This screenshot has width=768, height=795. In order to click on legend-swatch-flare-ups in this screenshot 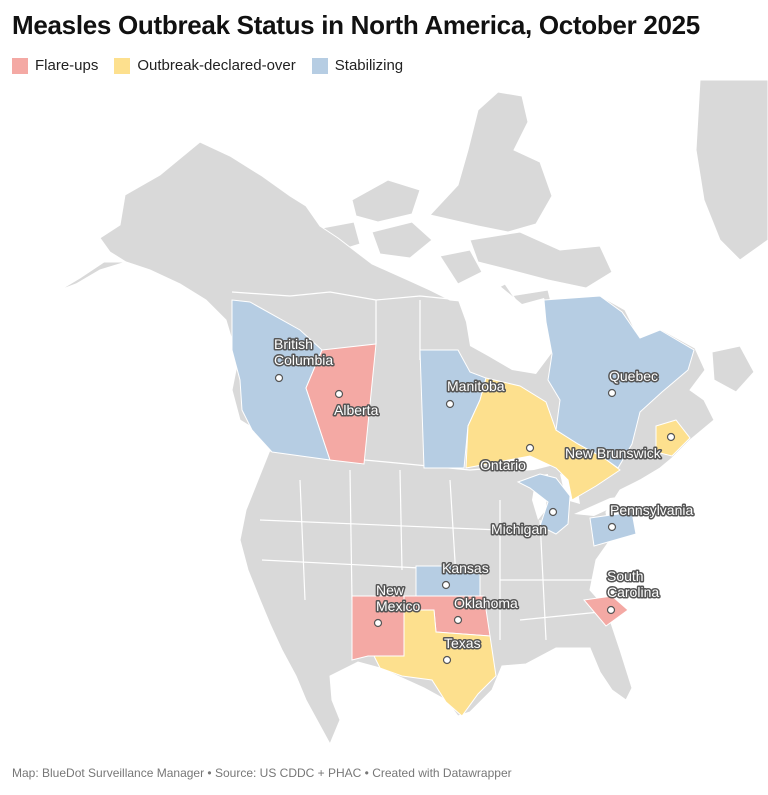, I will do `click(20, 65)`.